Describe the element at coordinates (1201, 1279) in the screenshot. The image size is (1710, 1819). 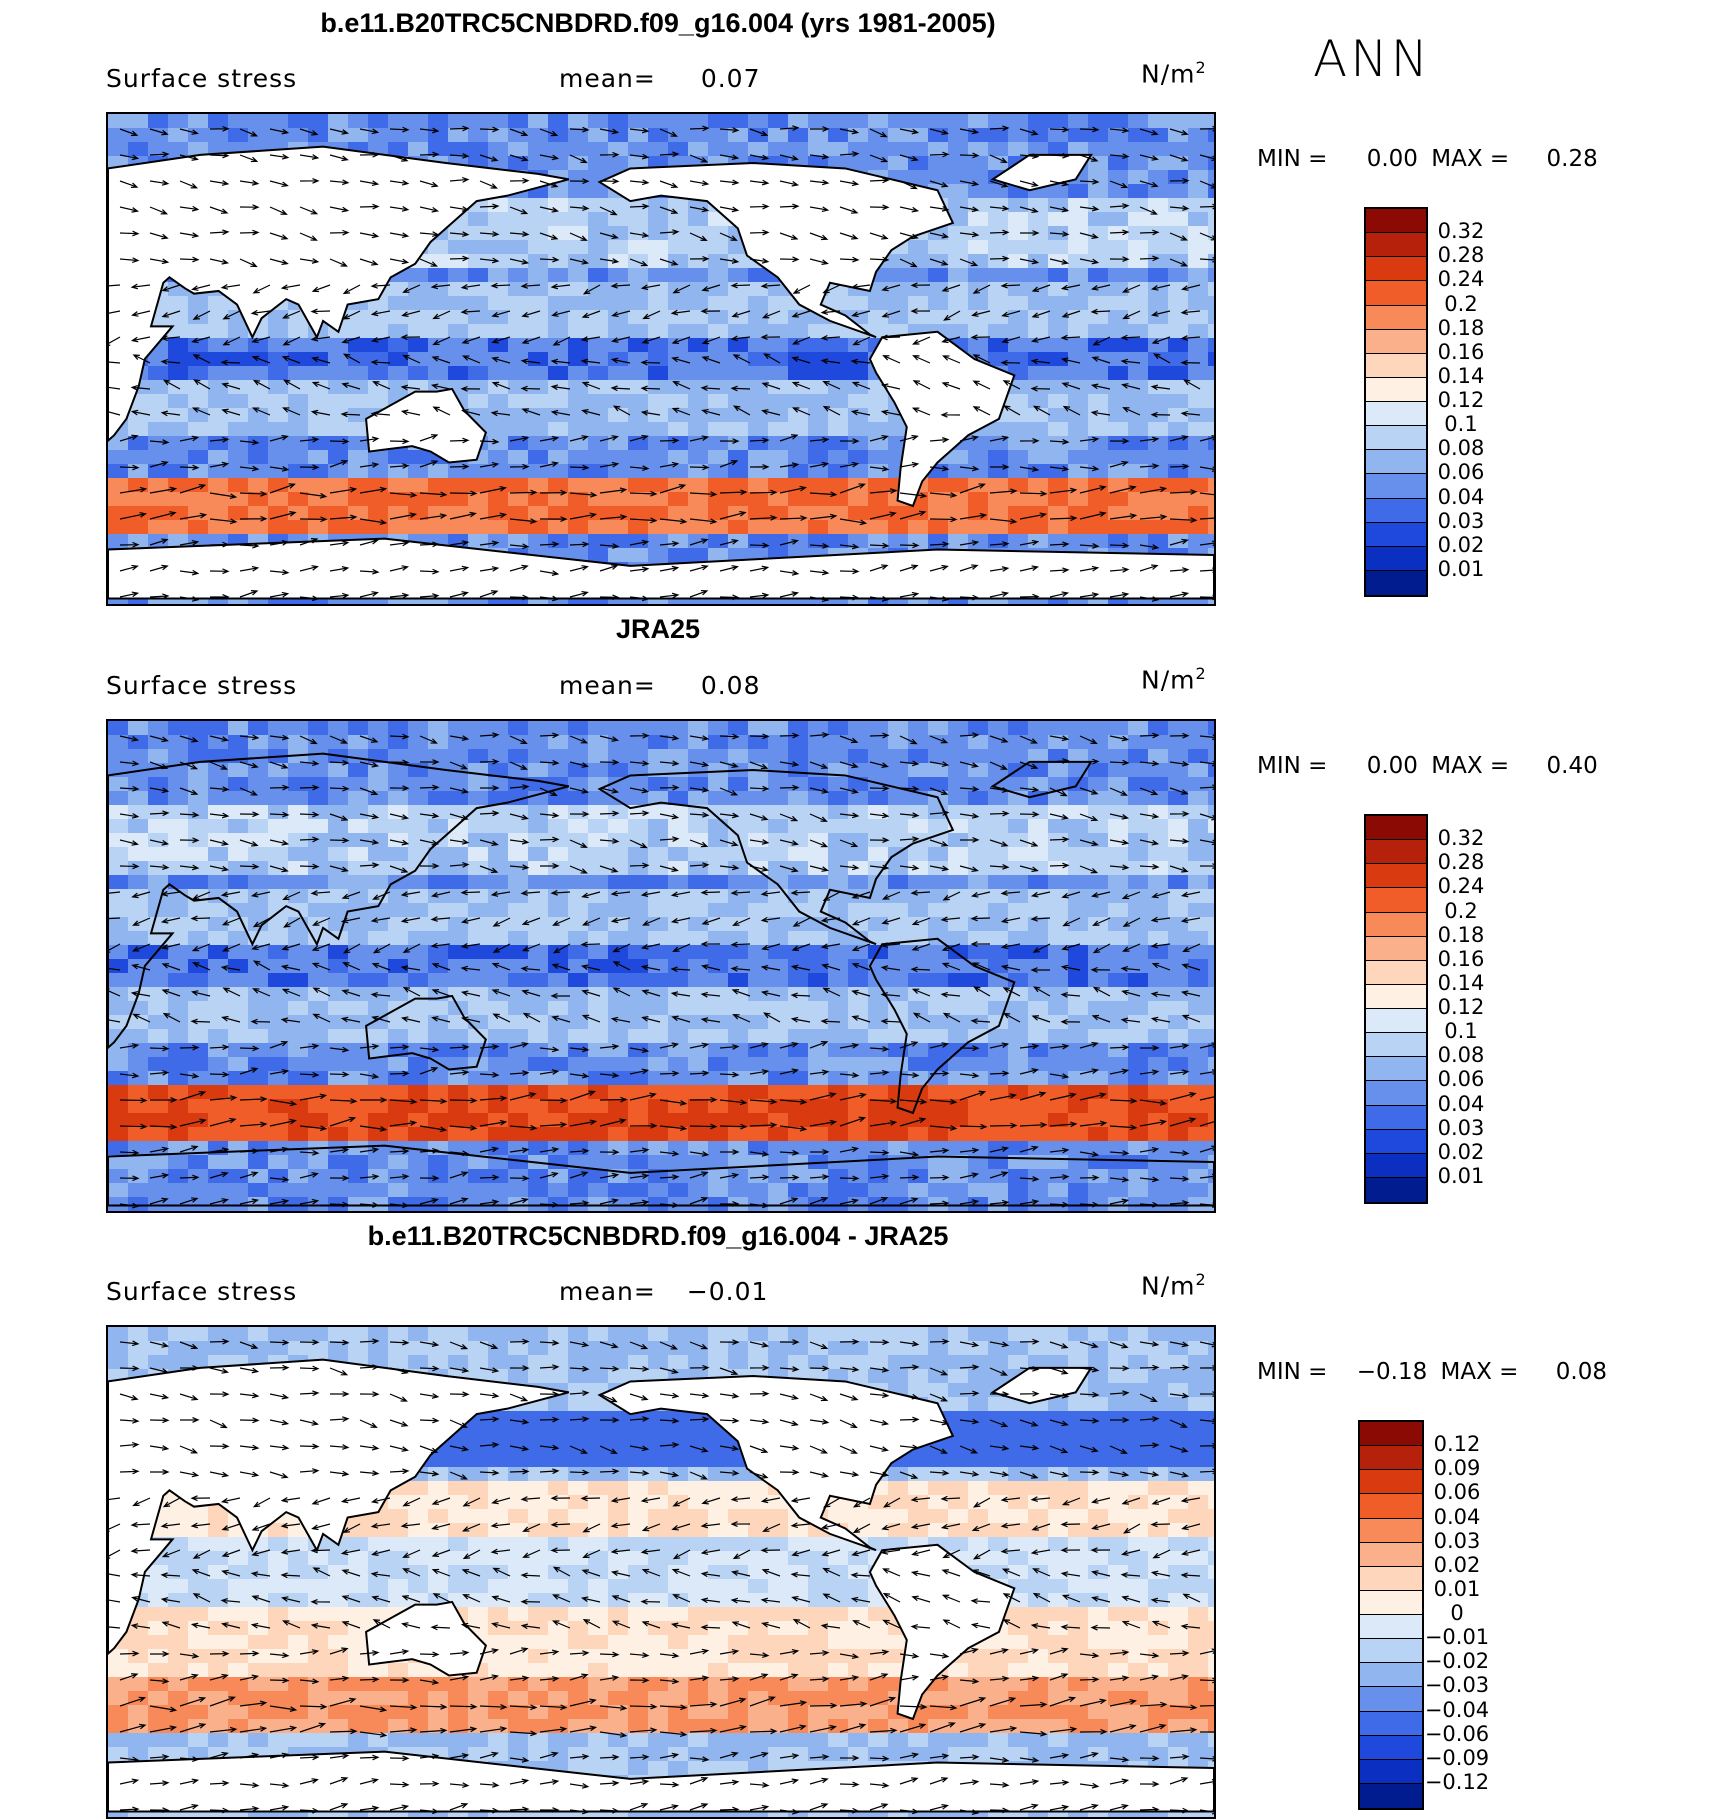
I see `panel-3-units-exp: 2` at that location.